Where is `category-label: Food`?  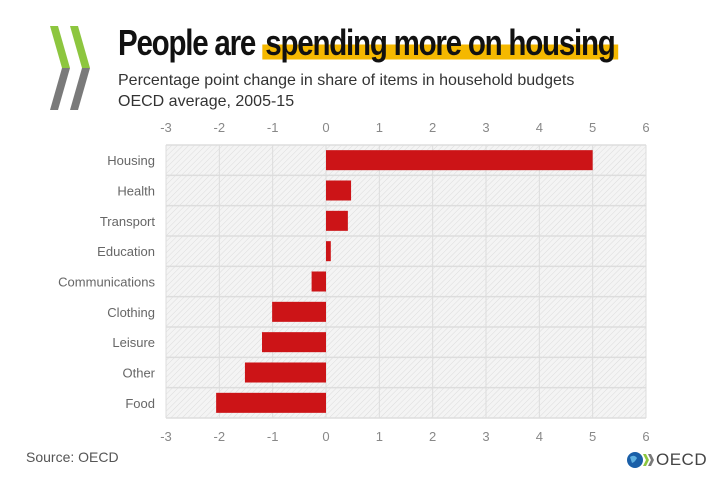 category-label: Food is located at coordinates (140, 403).